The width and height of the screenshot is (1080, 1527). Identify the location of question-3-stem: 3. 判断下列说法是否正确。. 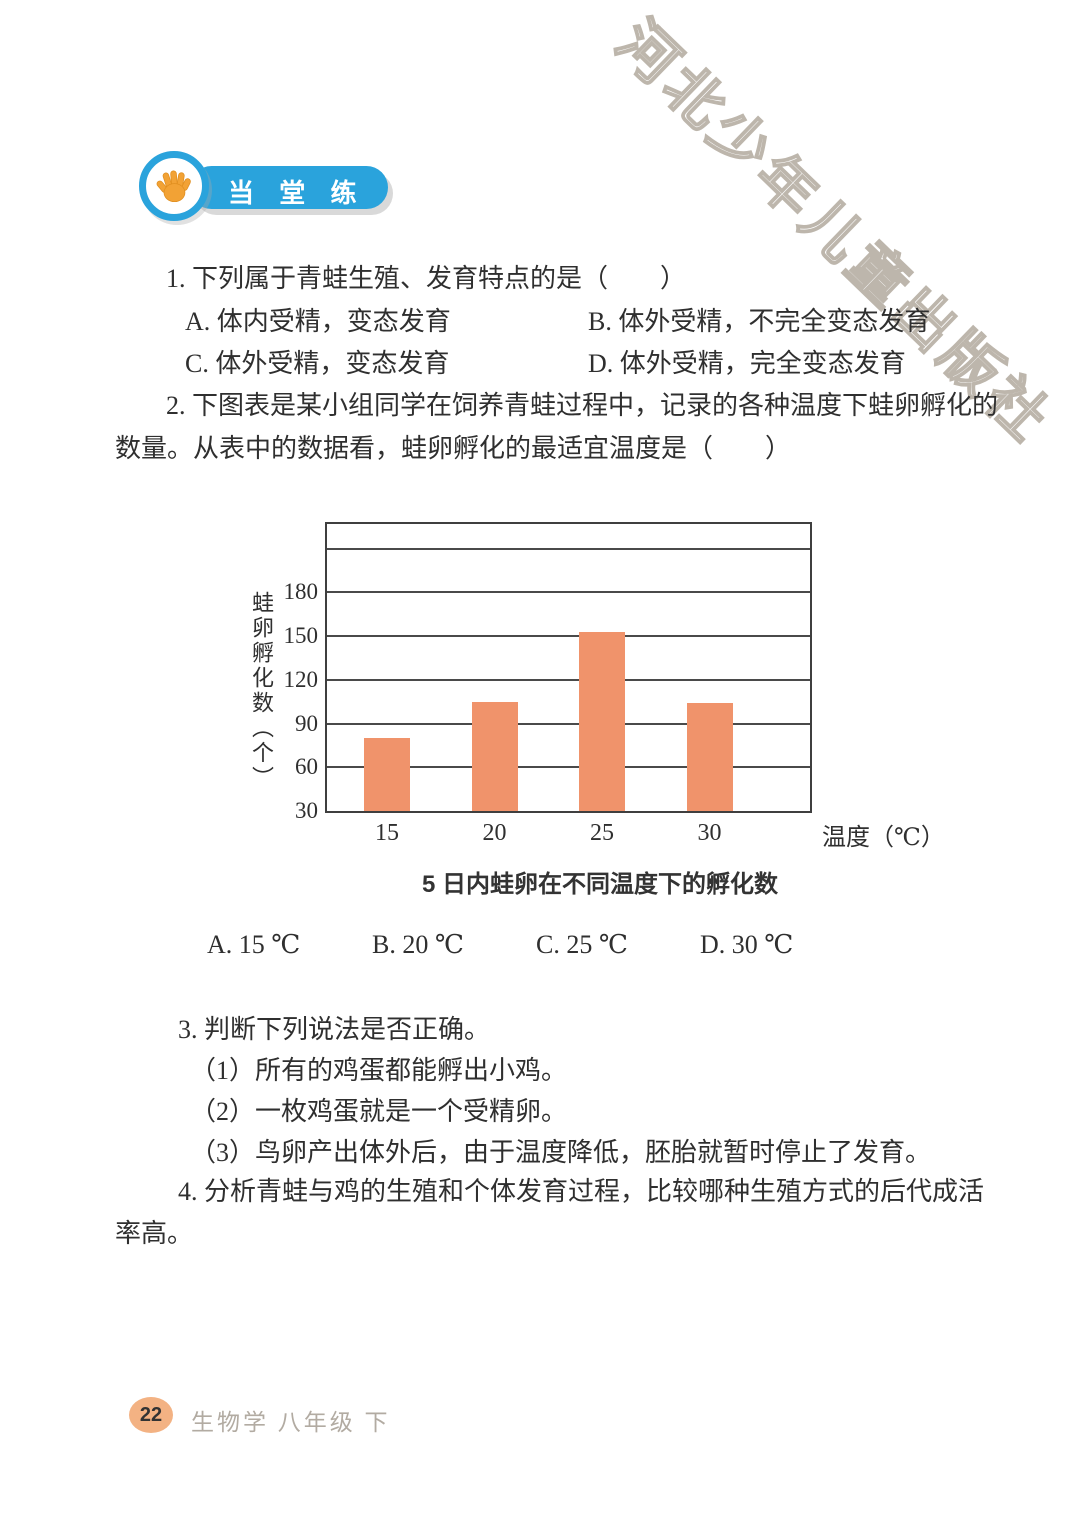
(334, 1029).